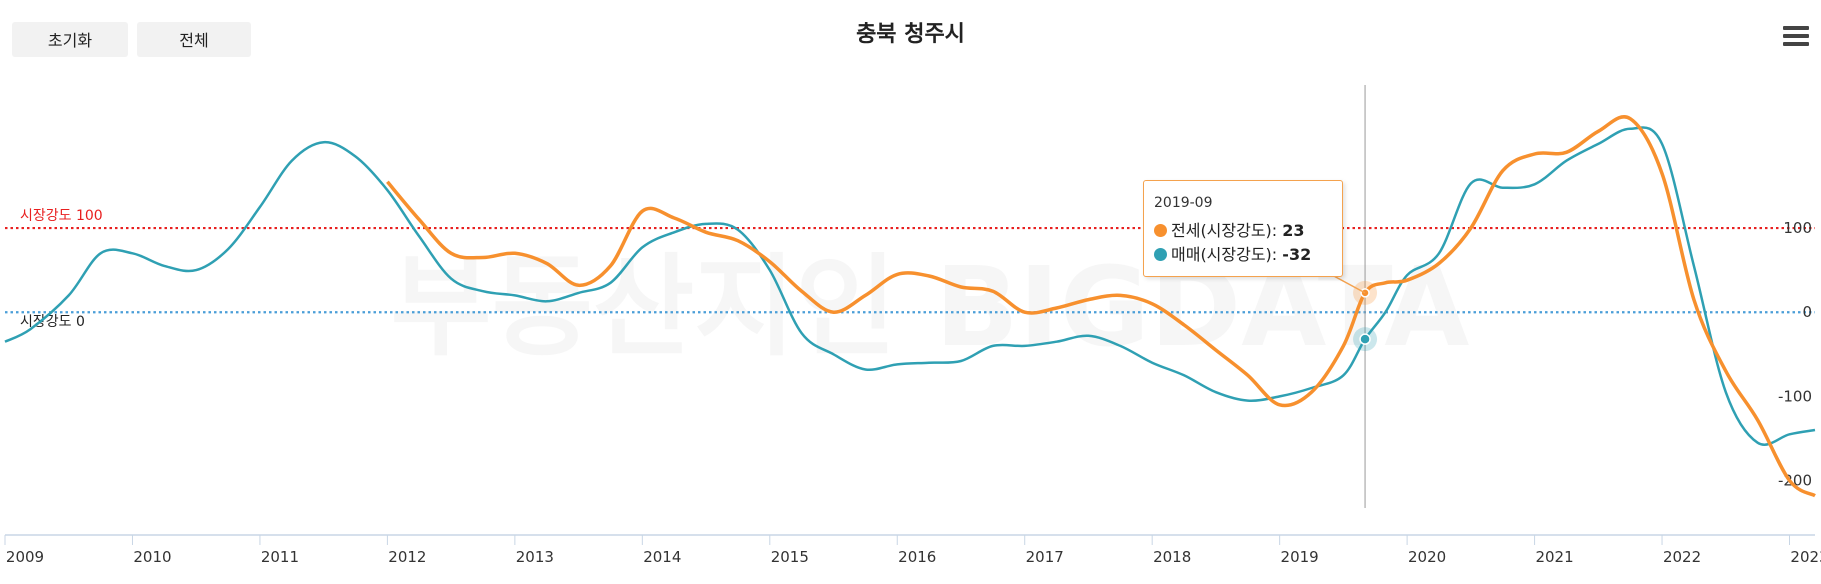  Describe the element at coordinates (1172, 557) in the screenshot. I see `x-tick-label: 2018` at that location.